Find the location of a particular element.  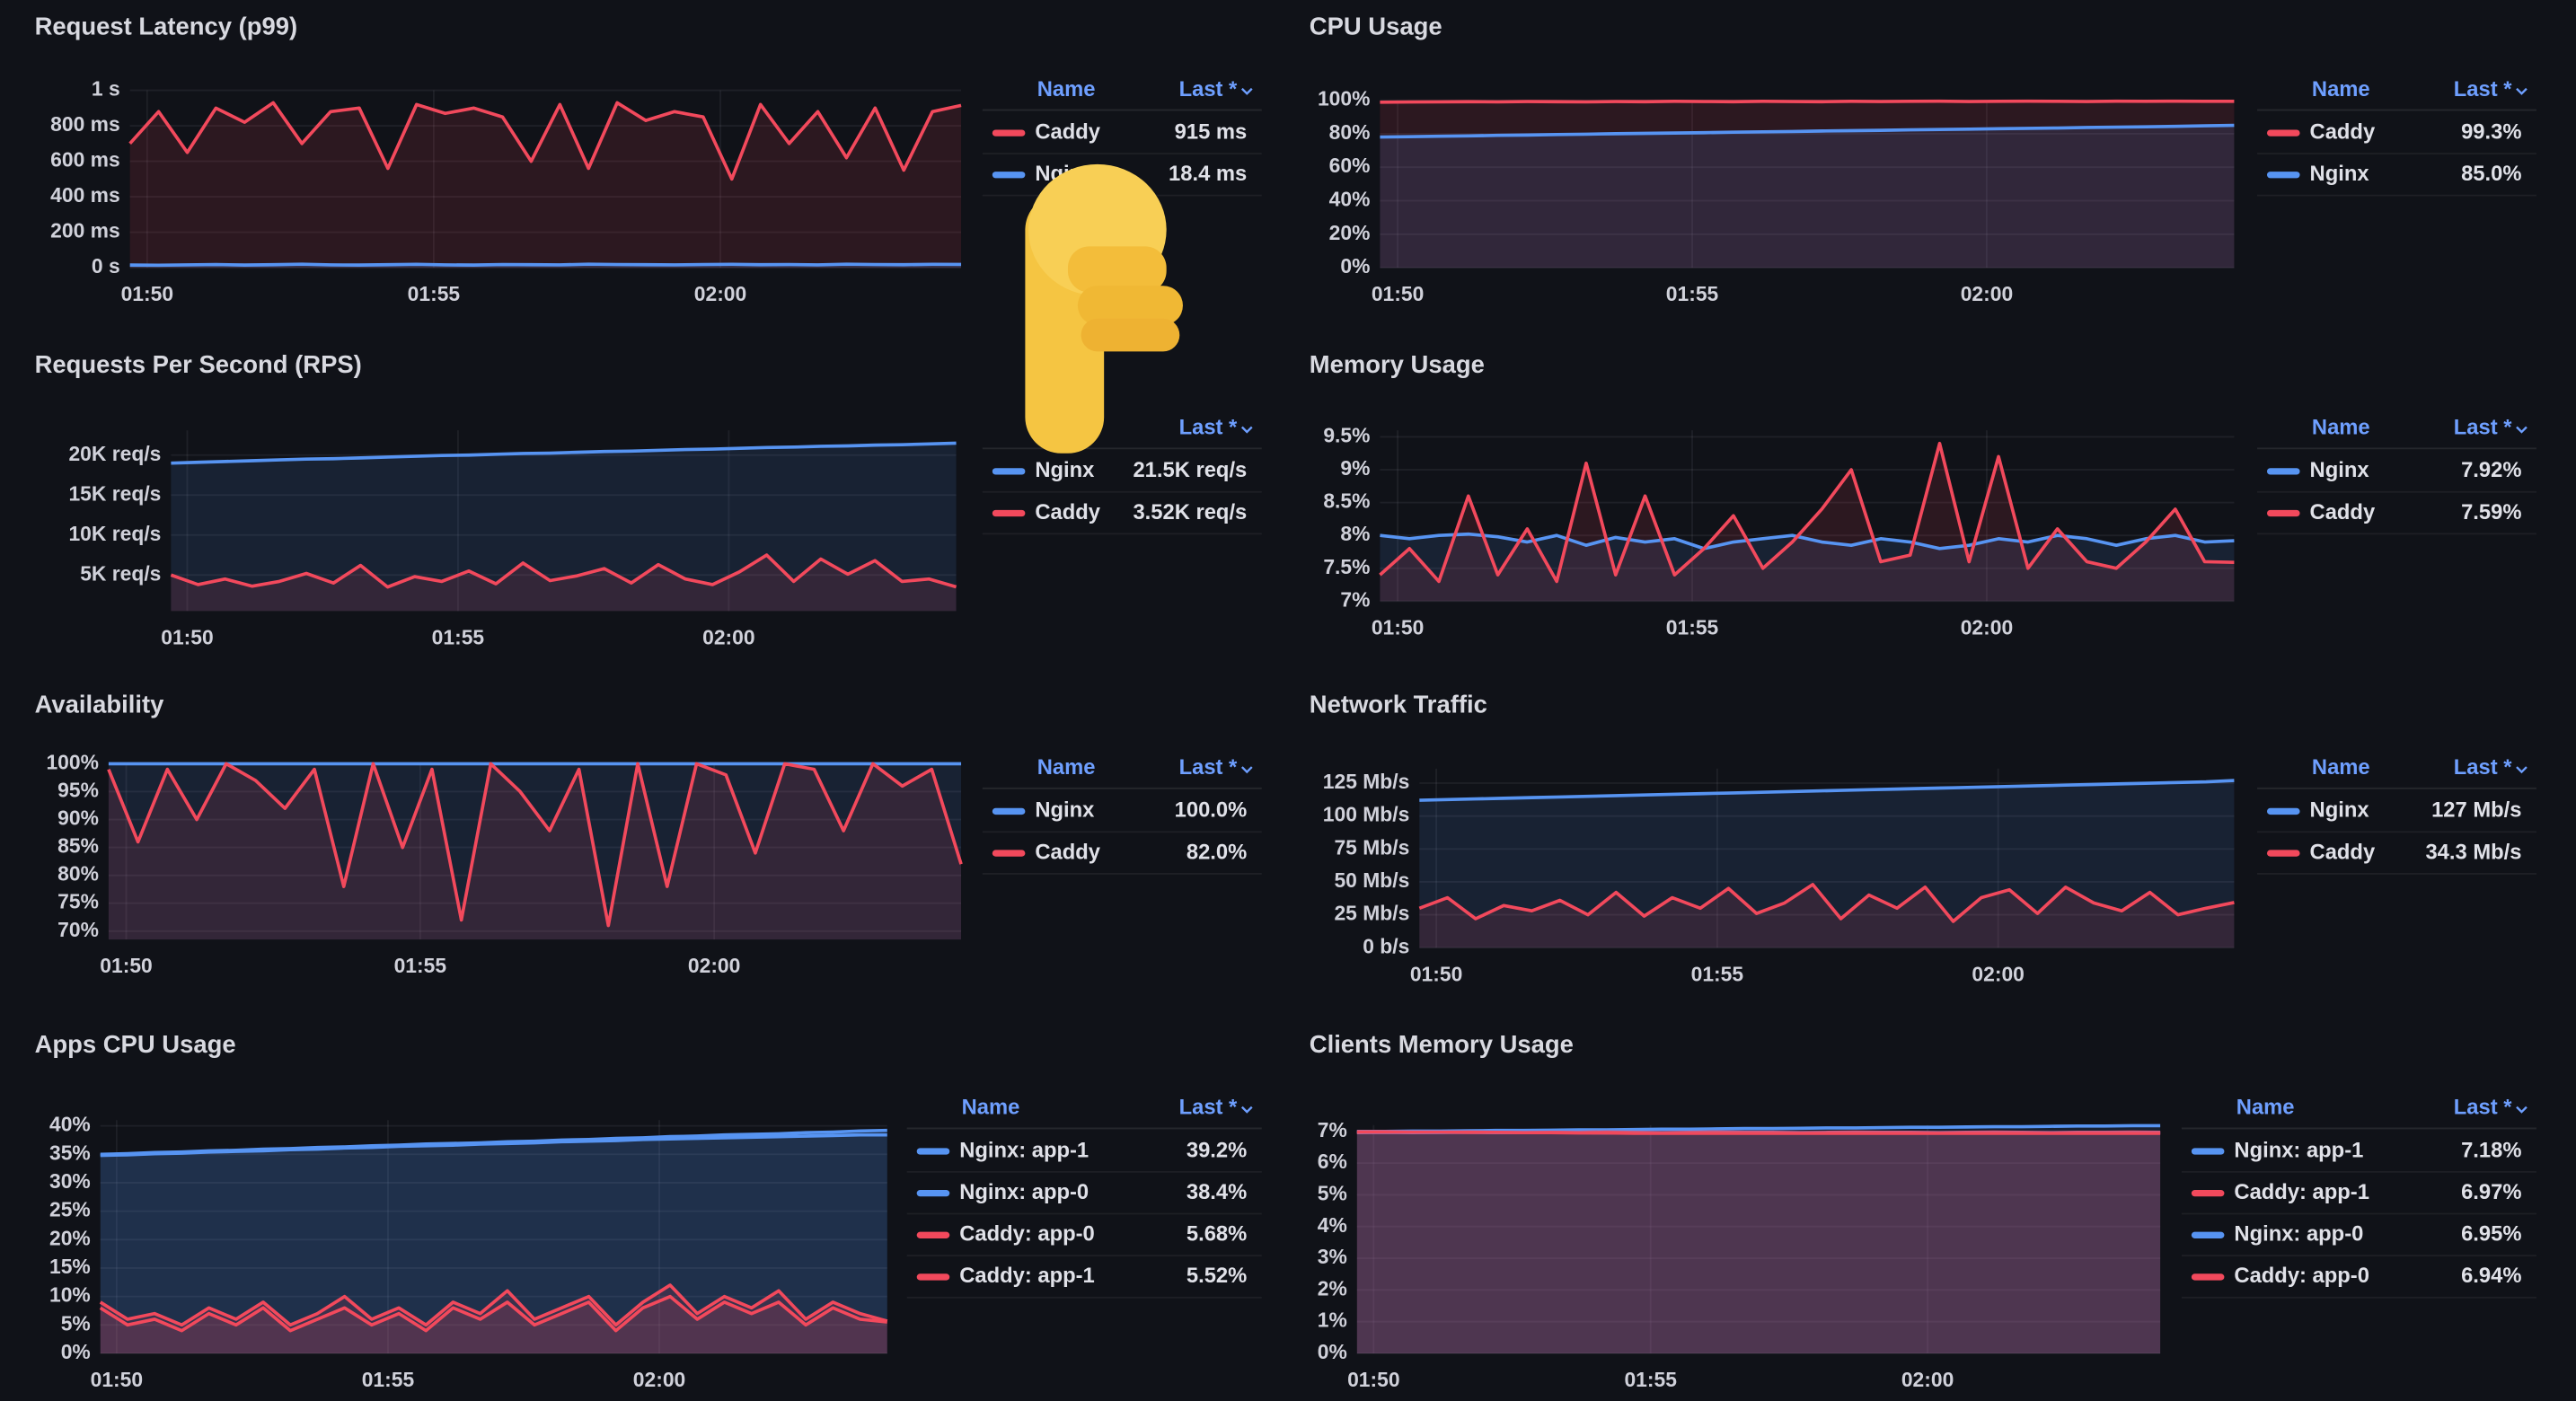

y-tick-label: 5% is located at coordinates (76, 1323).